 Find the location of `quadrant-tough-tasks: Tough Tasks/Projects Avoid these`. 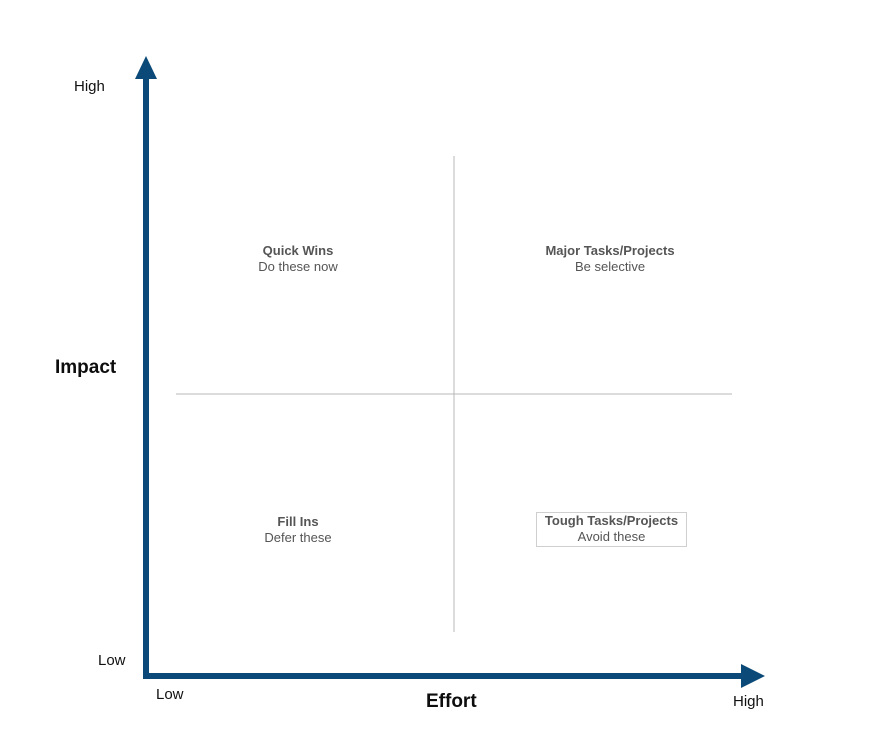

quadrant-tough-tasks: Tough Tasks/Projects Avoid these is located at coordinates (611, 529).